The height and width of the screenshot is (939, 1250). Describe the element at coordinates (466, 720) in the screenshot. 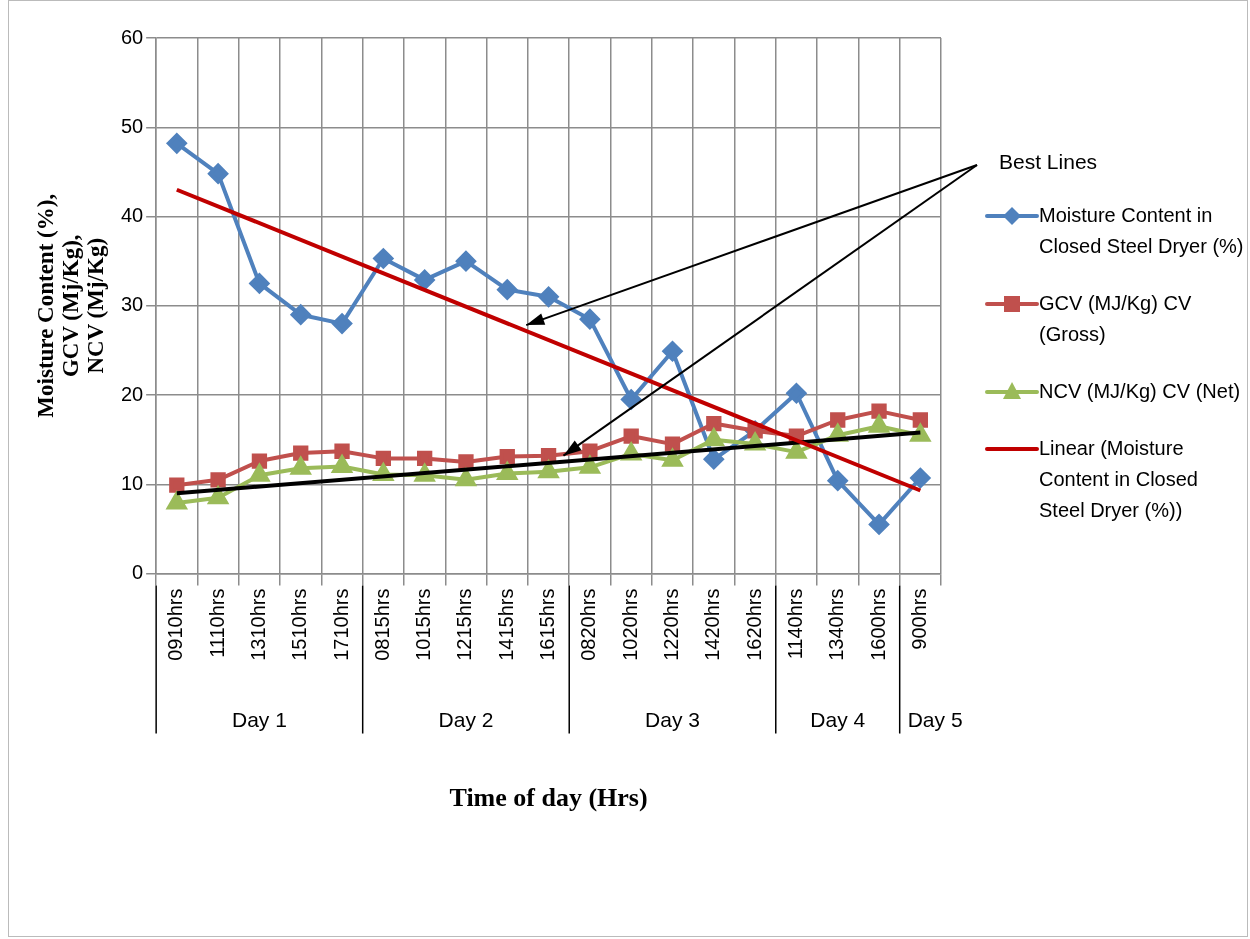

I see `text: Day 2` at that location.